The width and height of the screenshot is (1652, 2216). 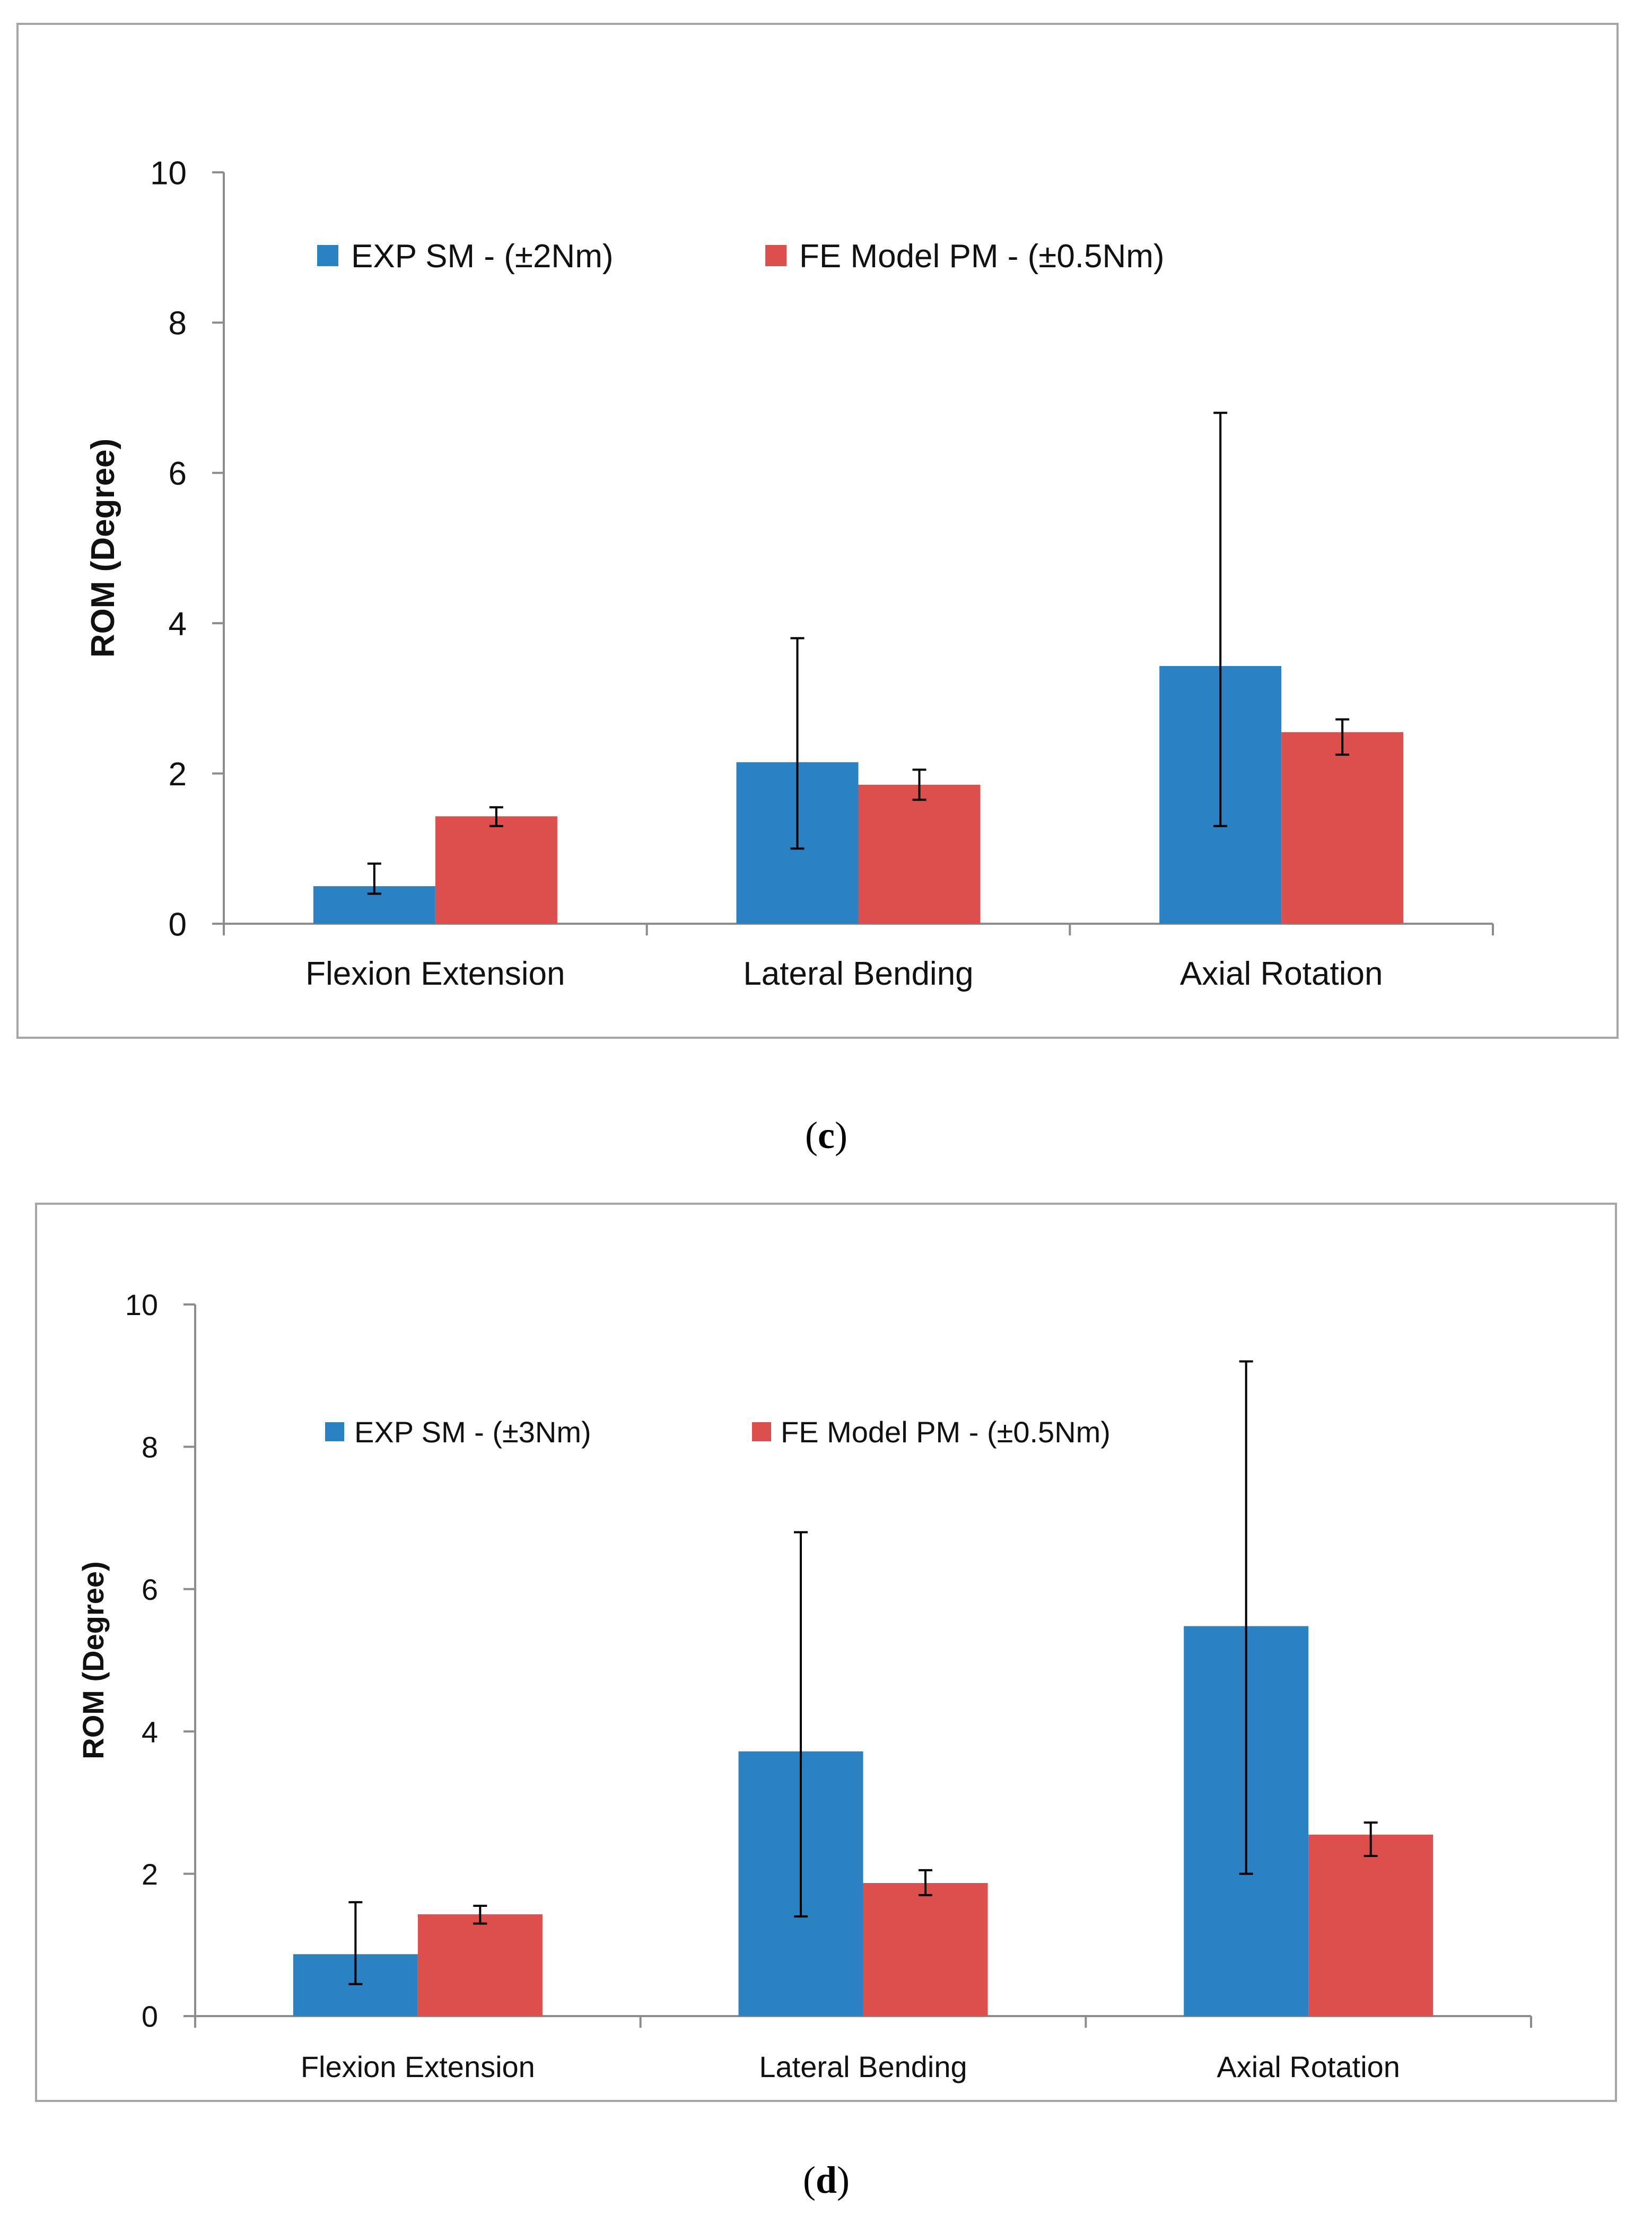 What do you see at coordinates (826, 2180) in the screenshot?
I see `caption-d: (d)` at bounding box center [826, 2180].